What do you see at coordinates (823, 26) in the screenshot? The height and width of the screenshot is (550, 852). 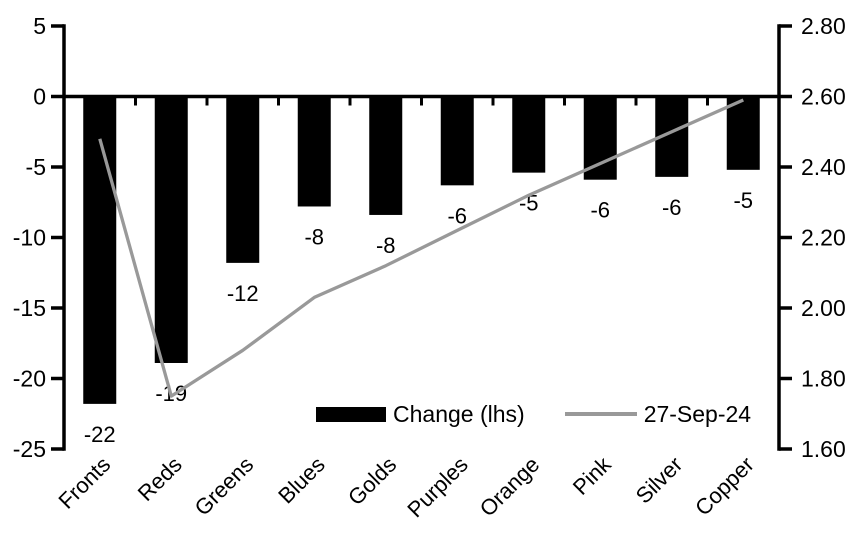 I see `right-axis-tick-label: 2.80` at bounding box center [823, 26].